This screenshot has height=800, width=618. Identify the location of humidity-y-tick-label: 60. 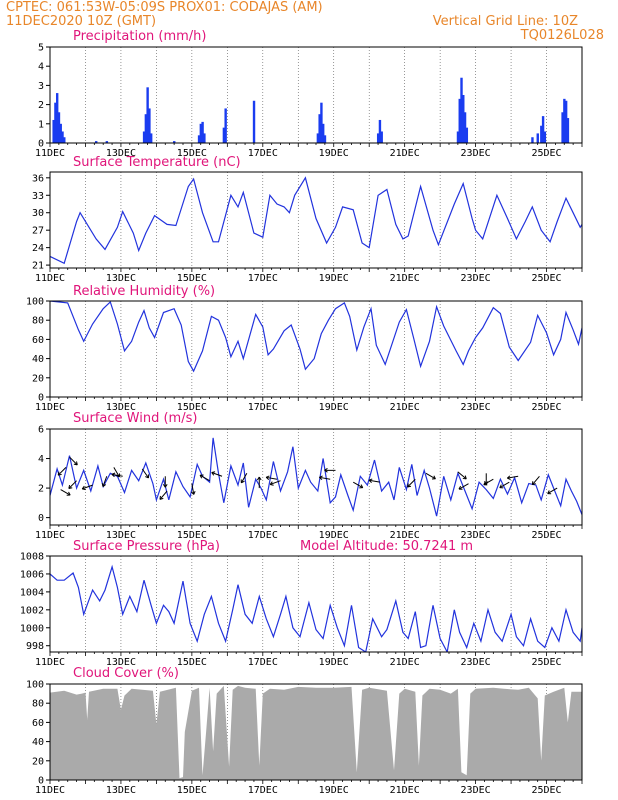
(38, 340).